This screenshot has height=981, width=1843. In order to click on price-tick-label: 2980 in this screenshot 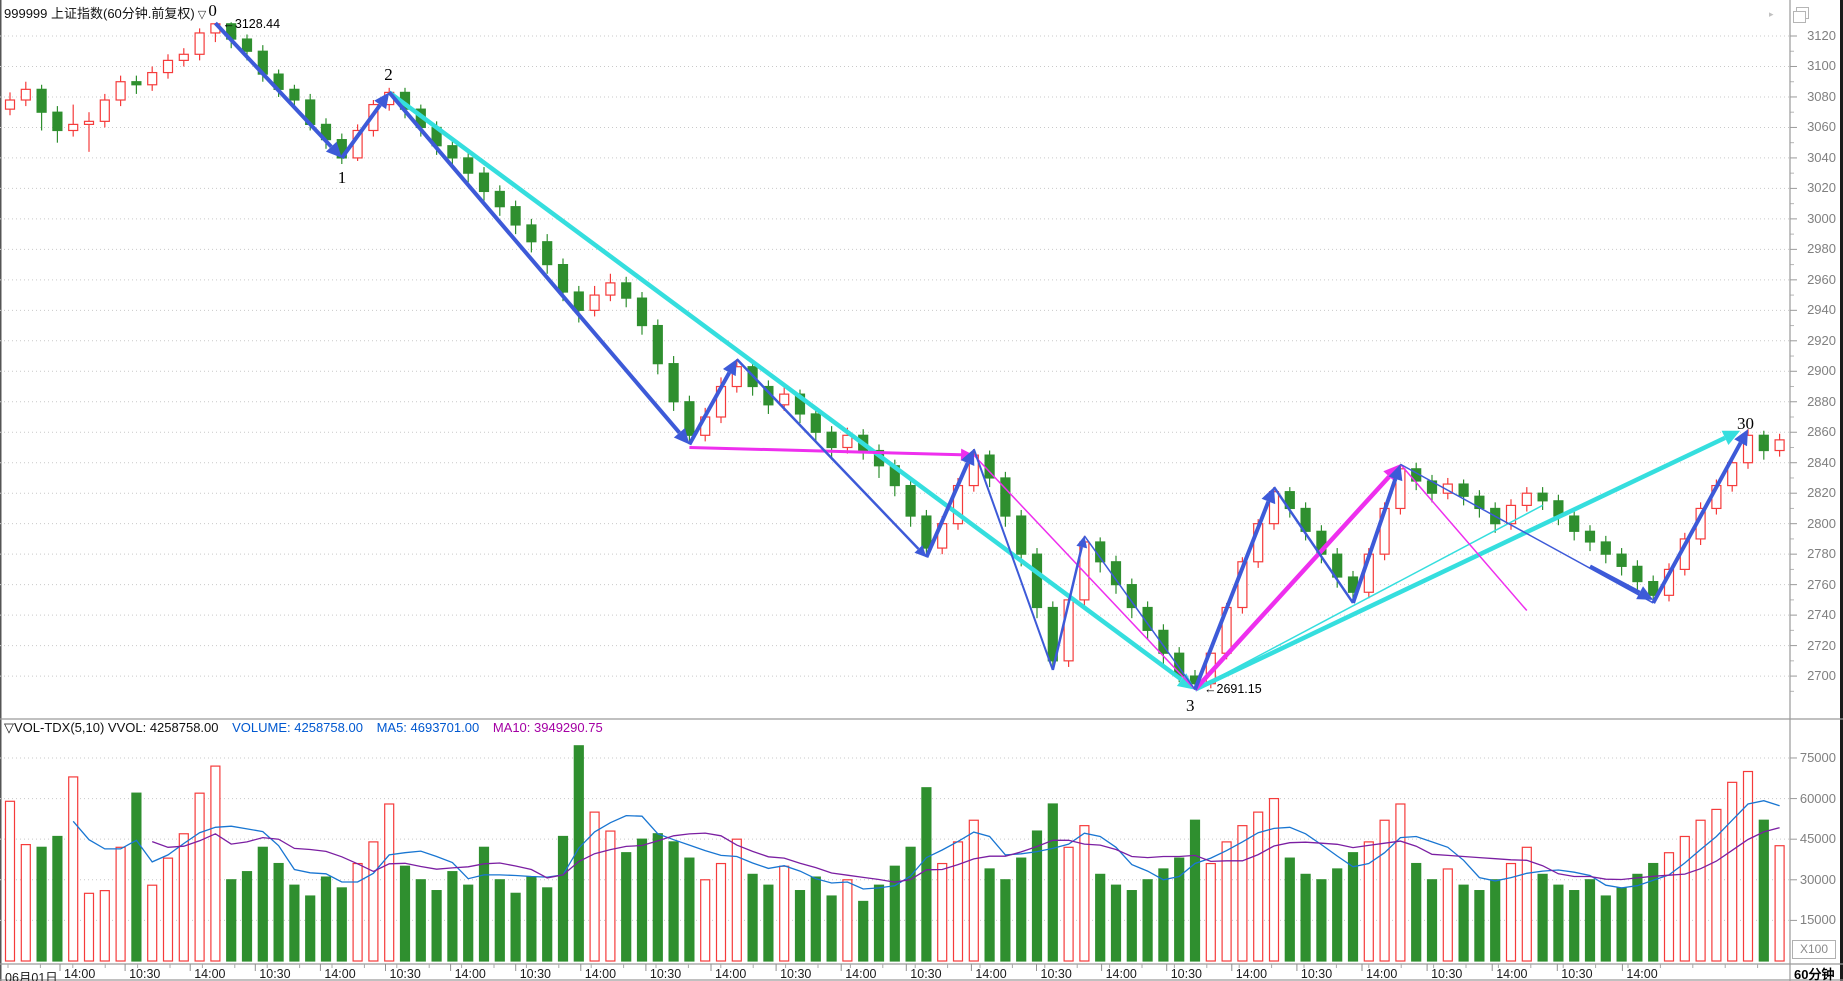, I will do `click(1821, 249)`.